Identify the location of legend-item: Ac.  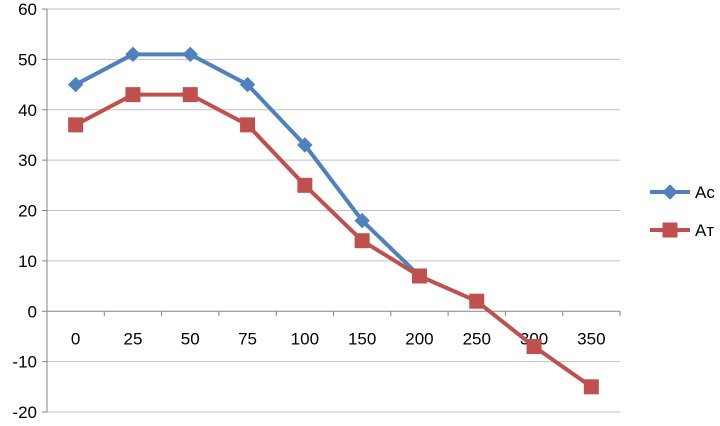
(682, 192).